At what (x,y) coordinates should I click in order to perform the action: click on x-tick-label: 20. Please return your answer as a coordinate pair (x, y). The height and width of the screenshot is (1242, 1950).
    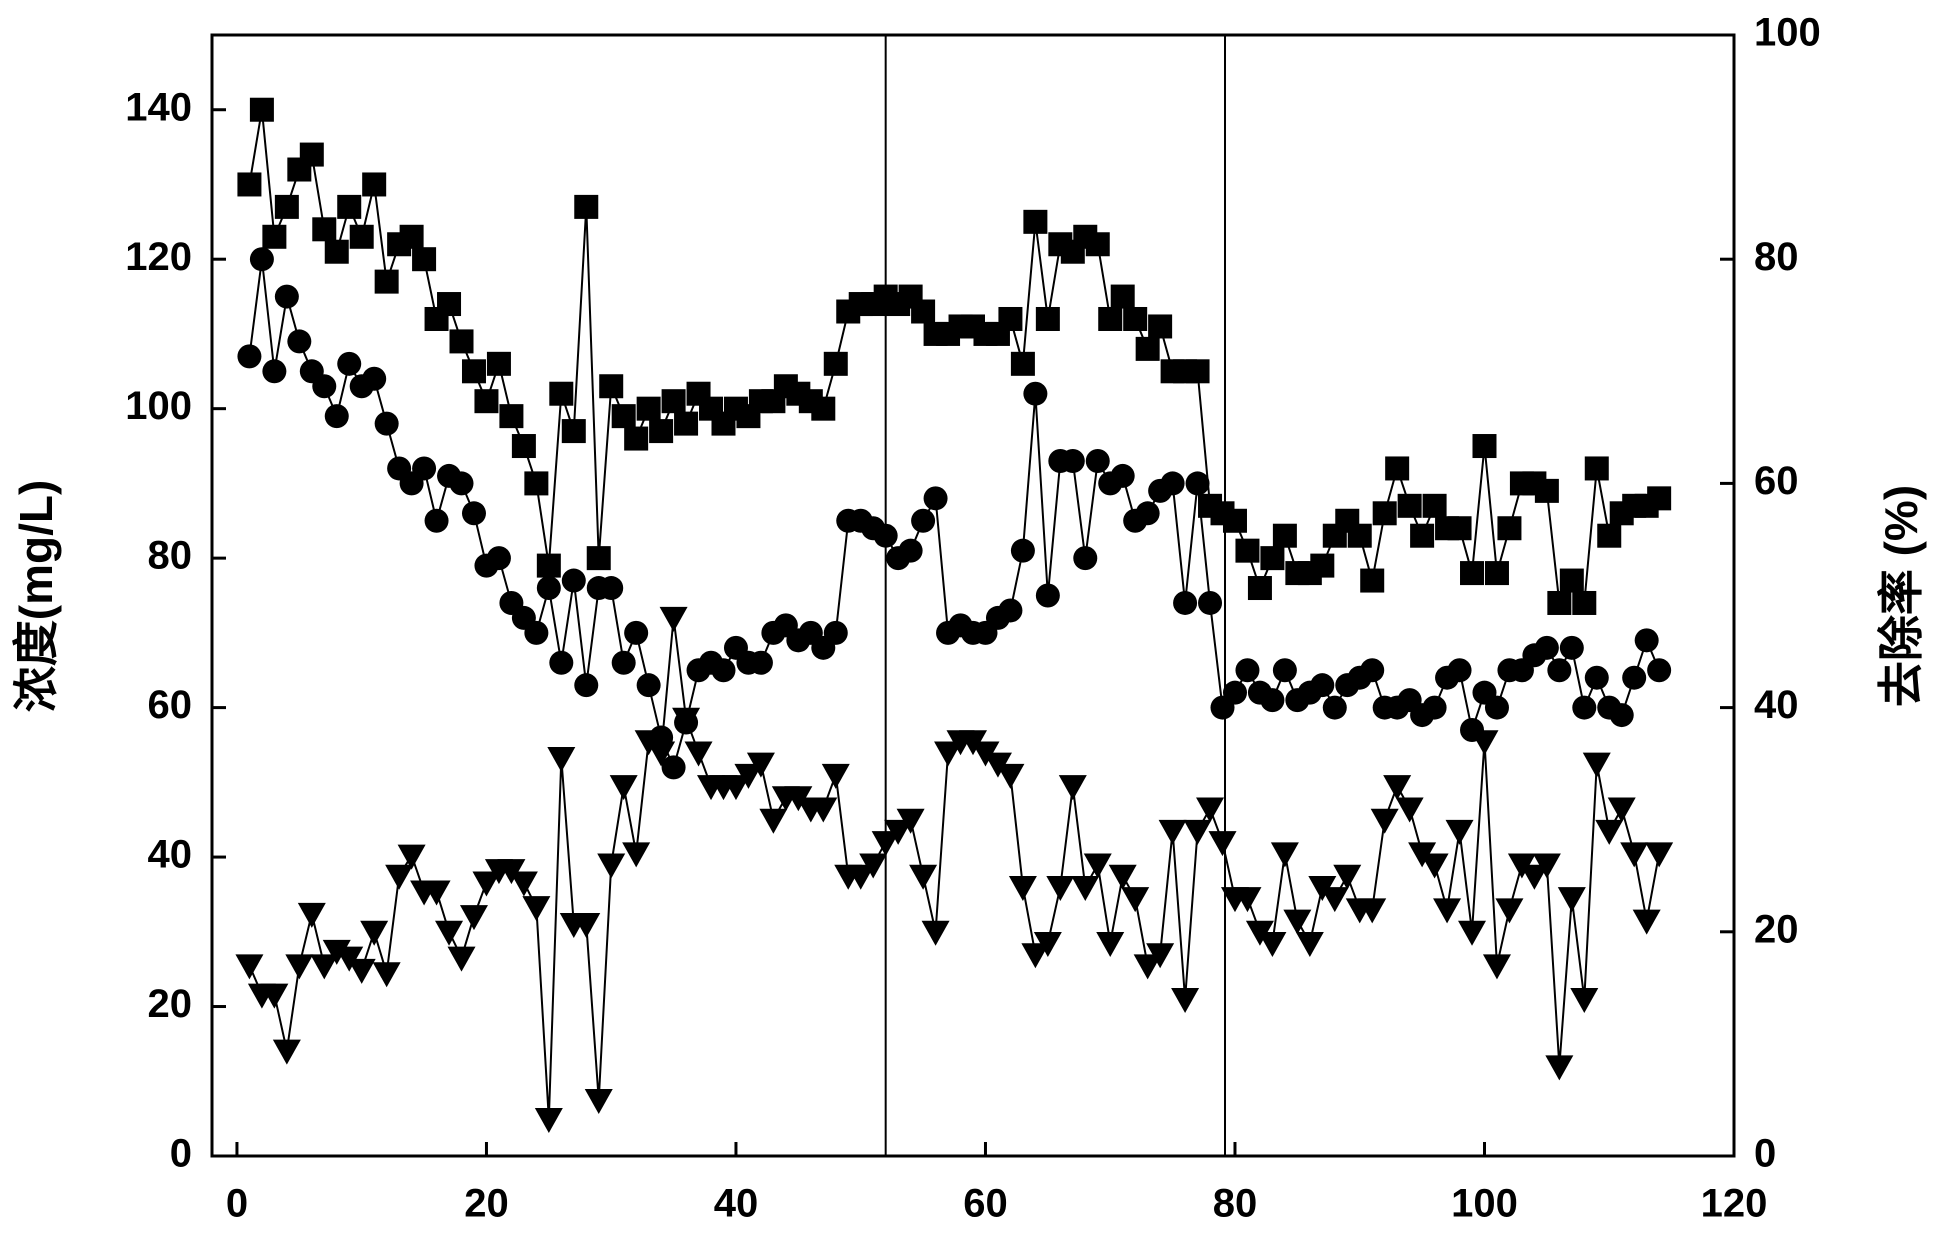
    Looking at the image, I should click on (486, 1204).